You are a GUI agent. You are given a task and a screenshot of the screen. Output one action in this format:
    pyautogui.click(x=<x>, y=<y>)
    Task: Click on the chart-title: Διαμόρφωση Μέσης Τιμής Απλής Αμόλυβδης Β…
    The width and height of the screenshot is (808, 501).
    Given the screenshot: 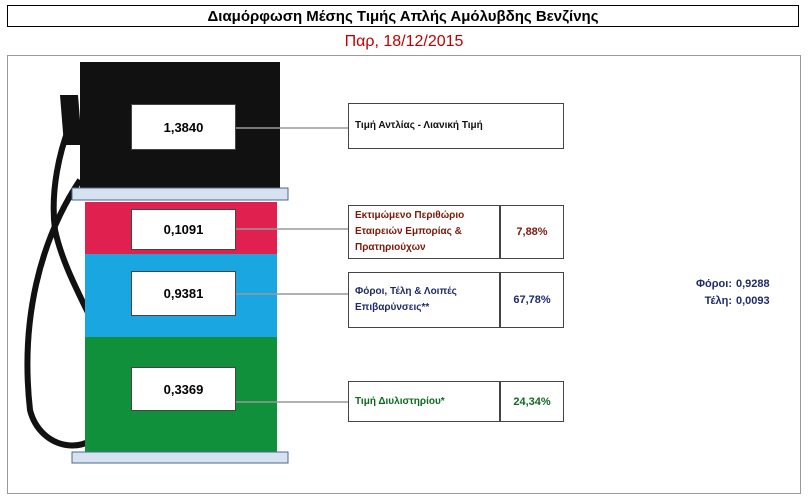 What is the action you would take?
    pyautogui.click(x=403, y=16)
    